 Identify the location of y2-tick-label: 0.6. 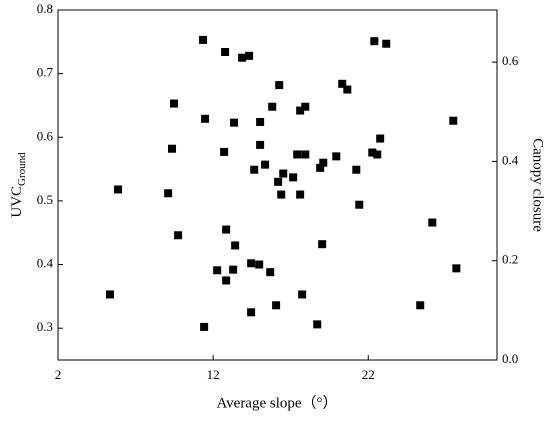
(510, 60).